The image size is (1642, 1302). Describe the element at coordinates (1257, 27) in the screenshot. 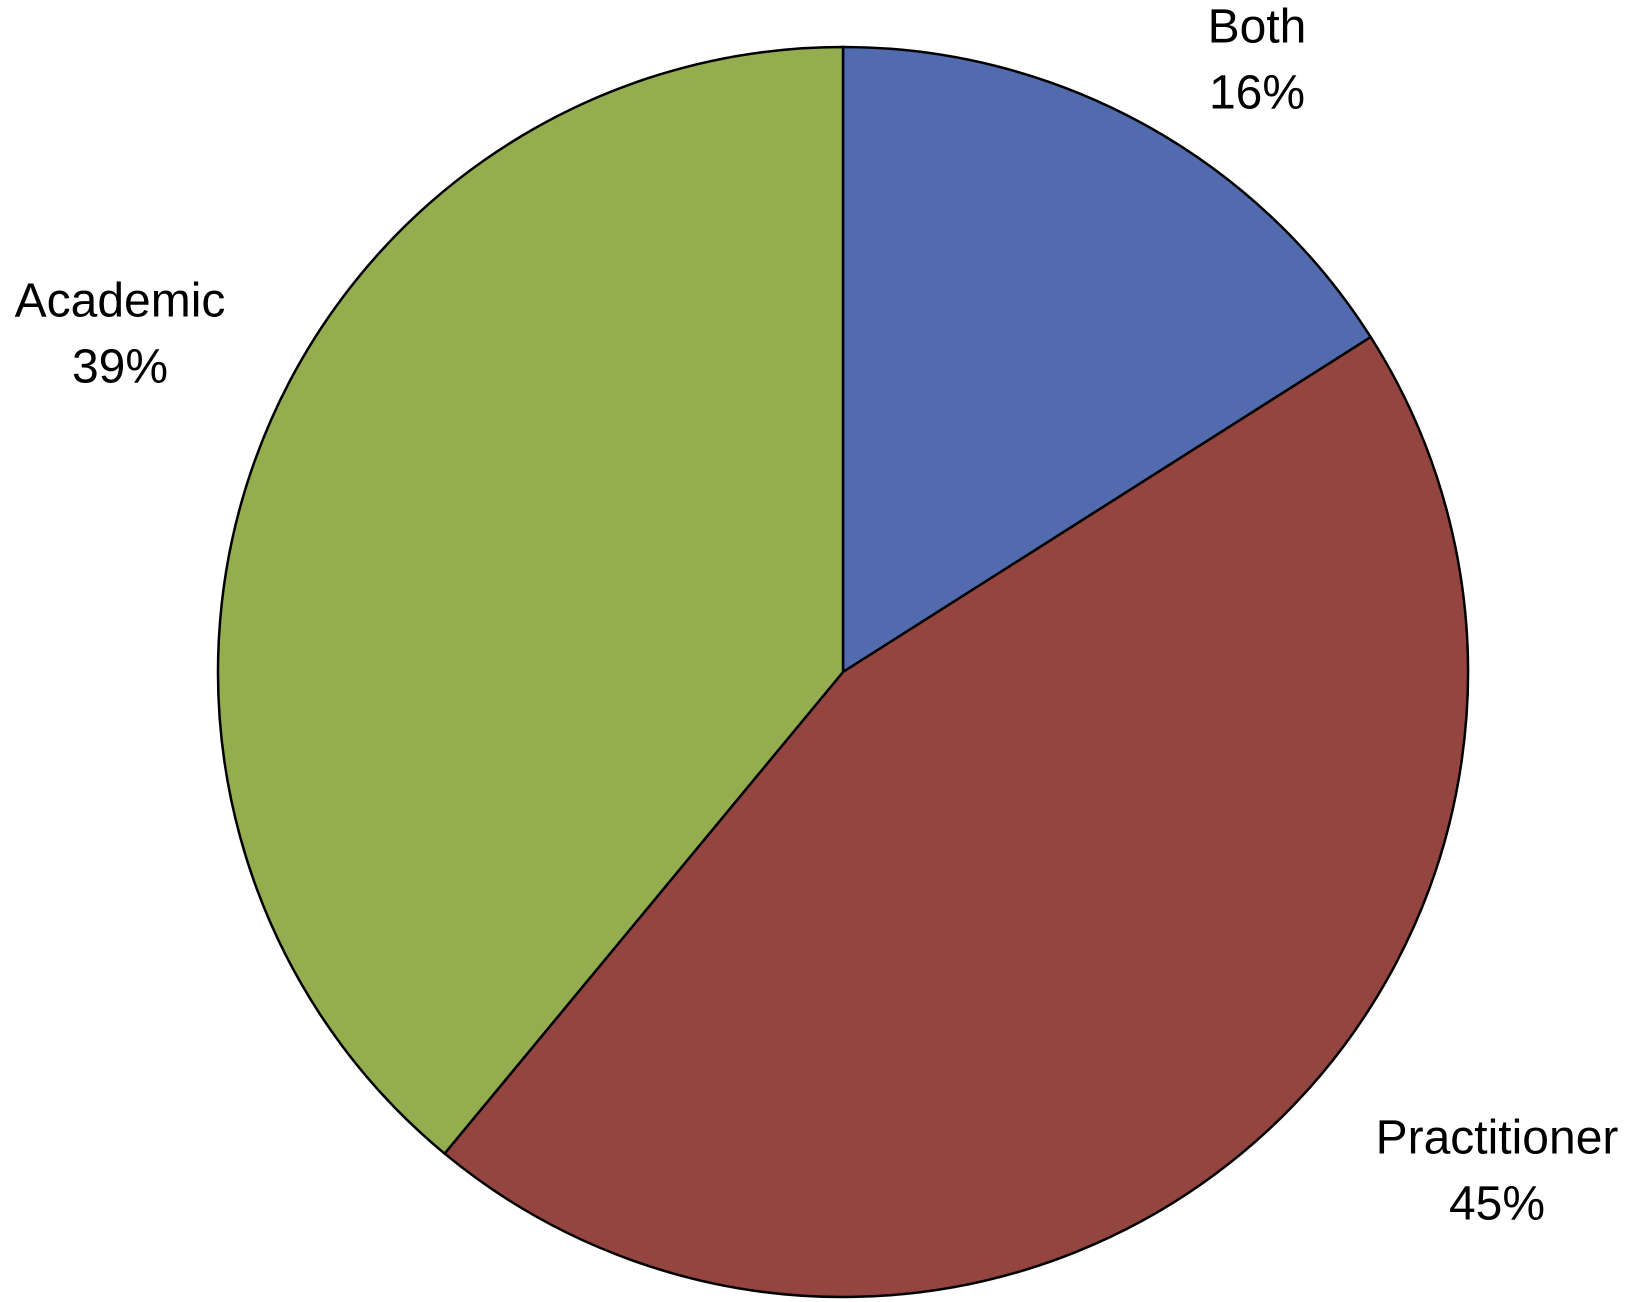

I see `slice-label: Both` at that location.